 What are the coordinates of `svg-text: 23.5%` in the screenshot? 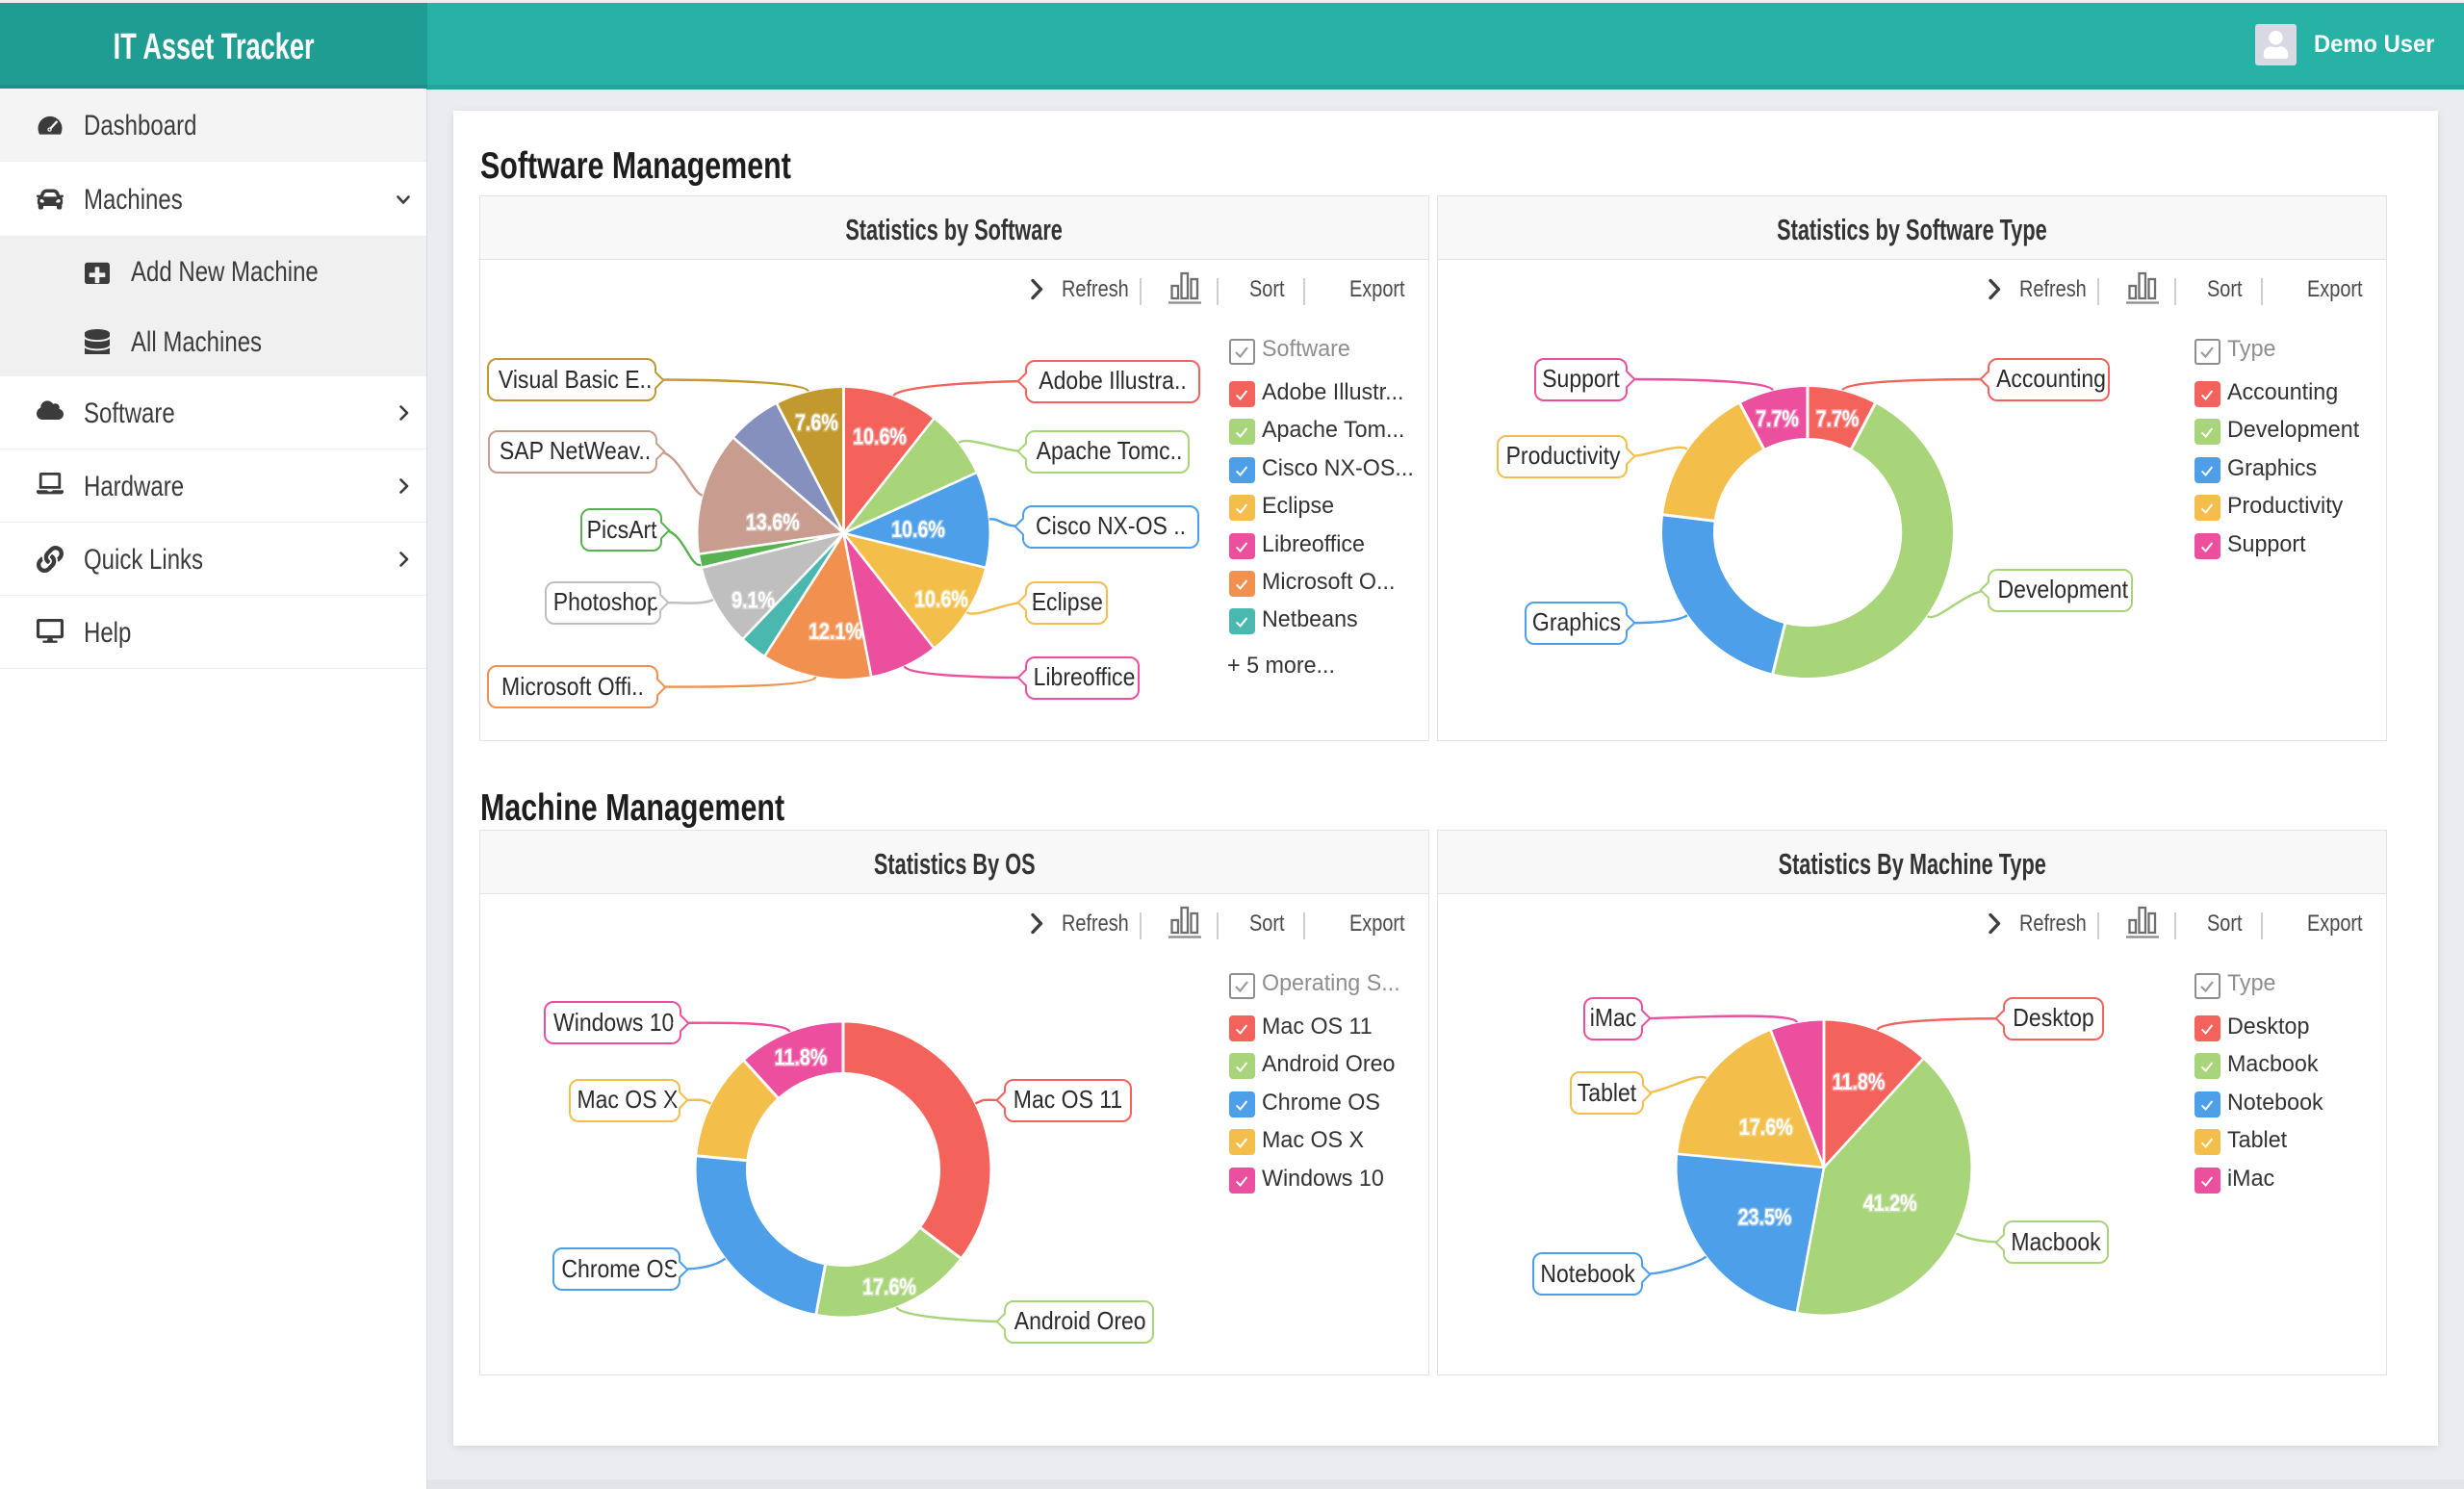 It's located at (1765, 1216).